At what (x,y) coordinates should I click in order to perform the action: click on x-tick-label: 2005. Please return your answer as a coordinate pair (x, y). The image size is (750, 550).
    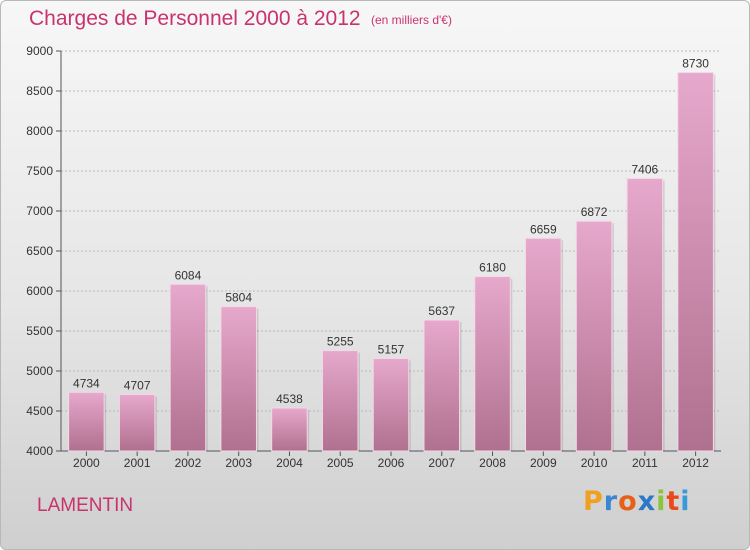
    Looking at the image, I should click on (340, 463).